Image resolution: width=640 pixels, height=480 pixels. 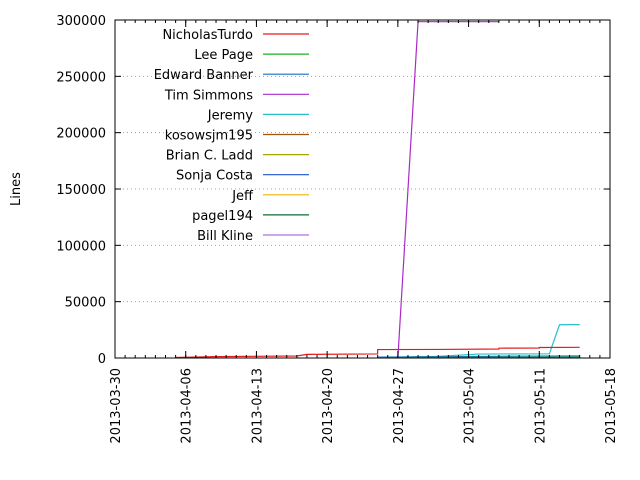 I want to click on x-tick-label: 2013-04-20, so click(x=328, y=406).